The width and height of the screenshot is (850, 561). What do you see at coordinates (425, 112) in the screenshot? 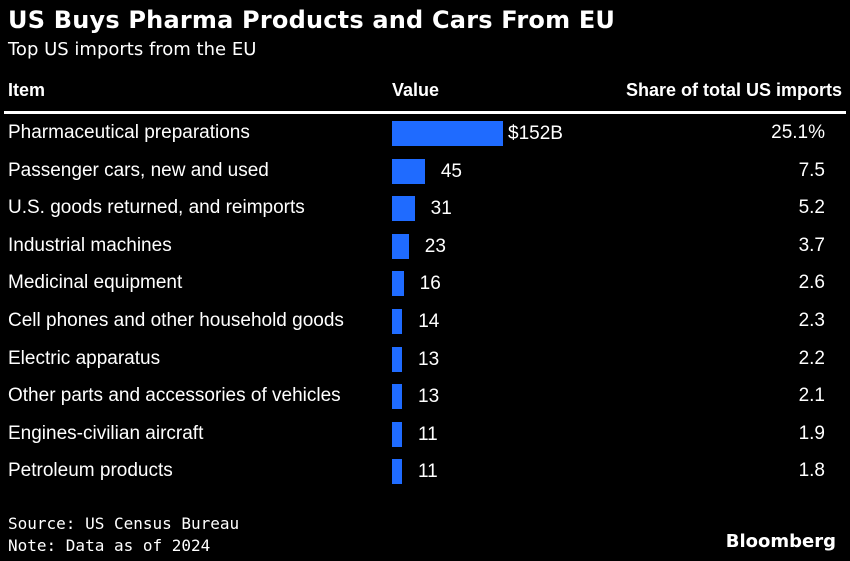
I see `header-rule` at bounding box center [425, 112].